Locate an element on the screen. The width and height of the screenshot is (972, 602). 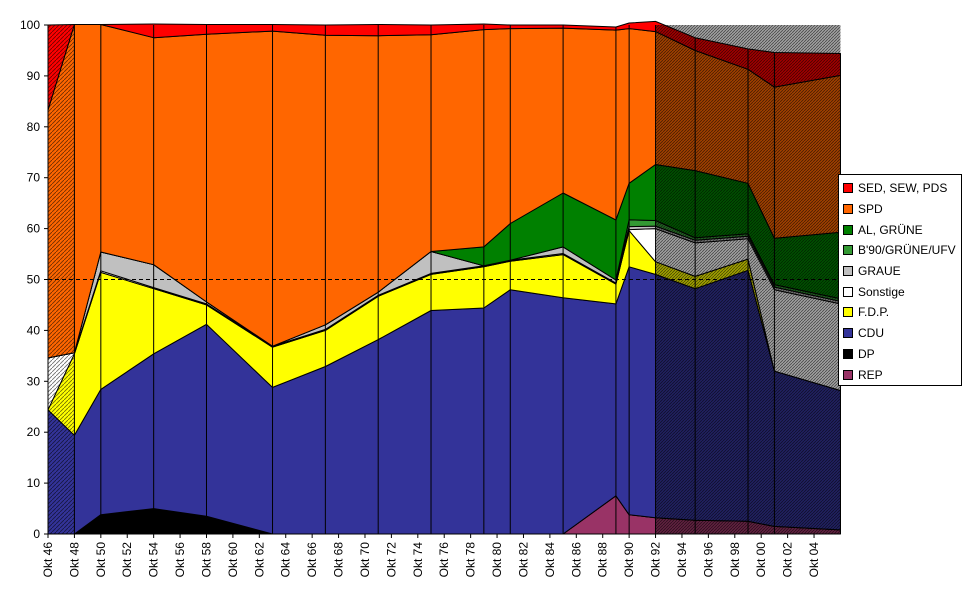
legend-item-sed-sew-pds: SED, SEW, PDS is located at coordinates (902, 188).